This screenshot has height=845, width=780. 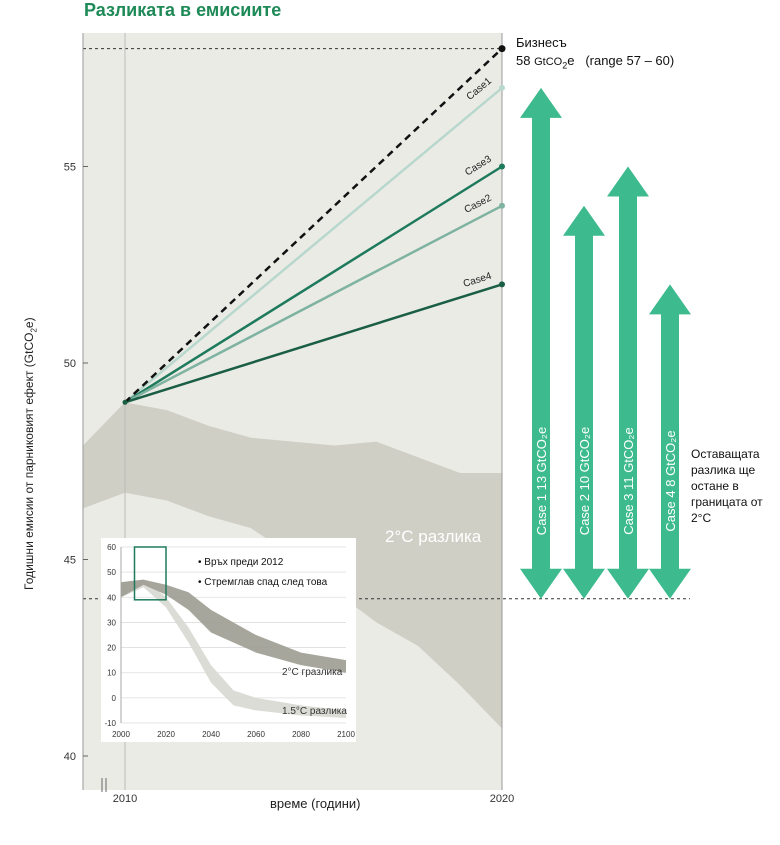 I want to click on inset-x-tick-label: 2000, so click(x=121, y=734).